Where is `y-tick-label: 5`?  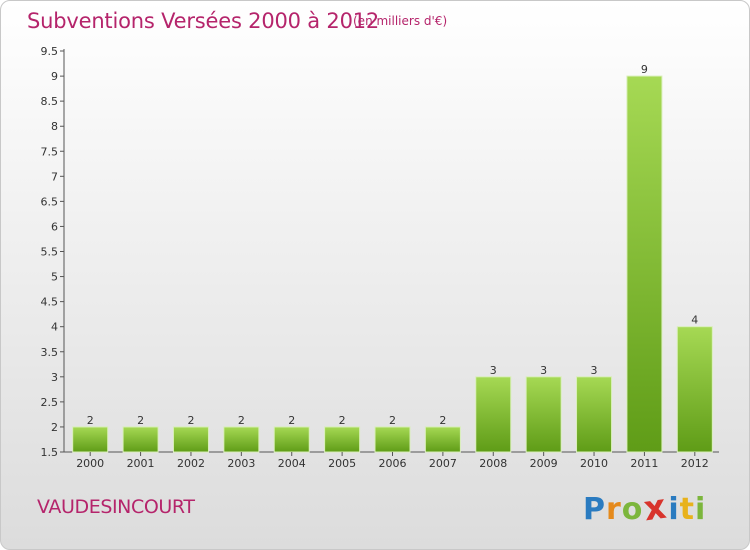 y-tick-label: 5 is located at coordinates (54, 277).